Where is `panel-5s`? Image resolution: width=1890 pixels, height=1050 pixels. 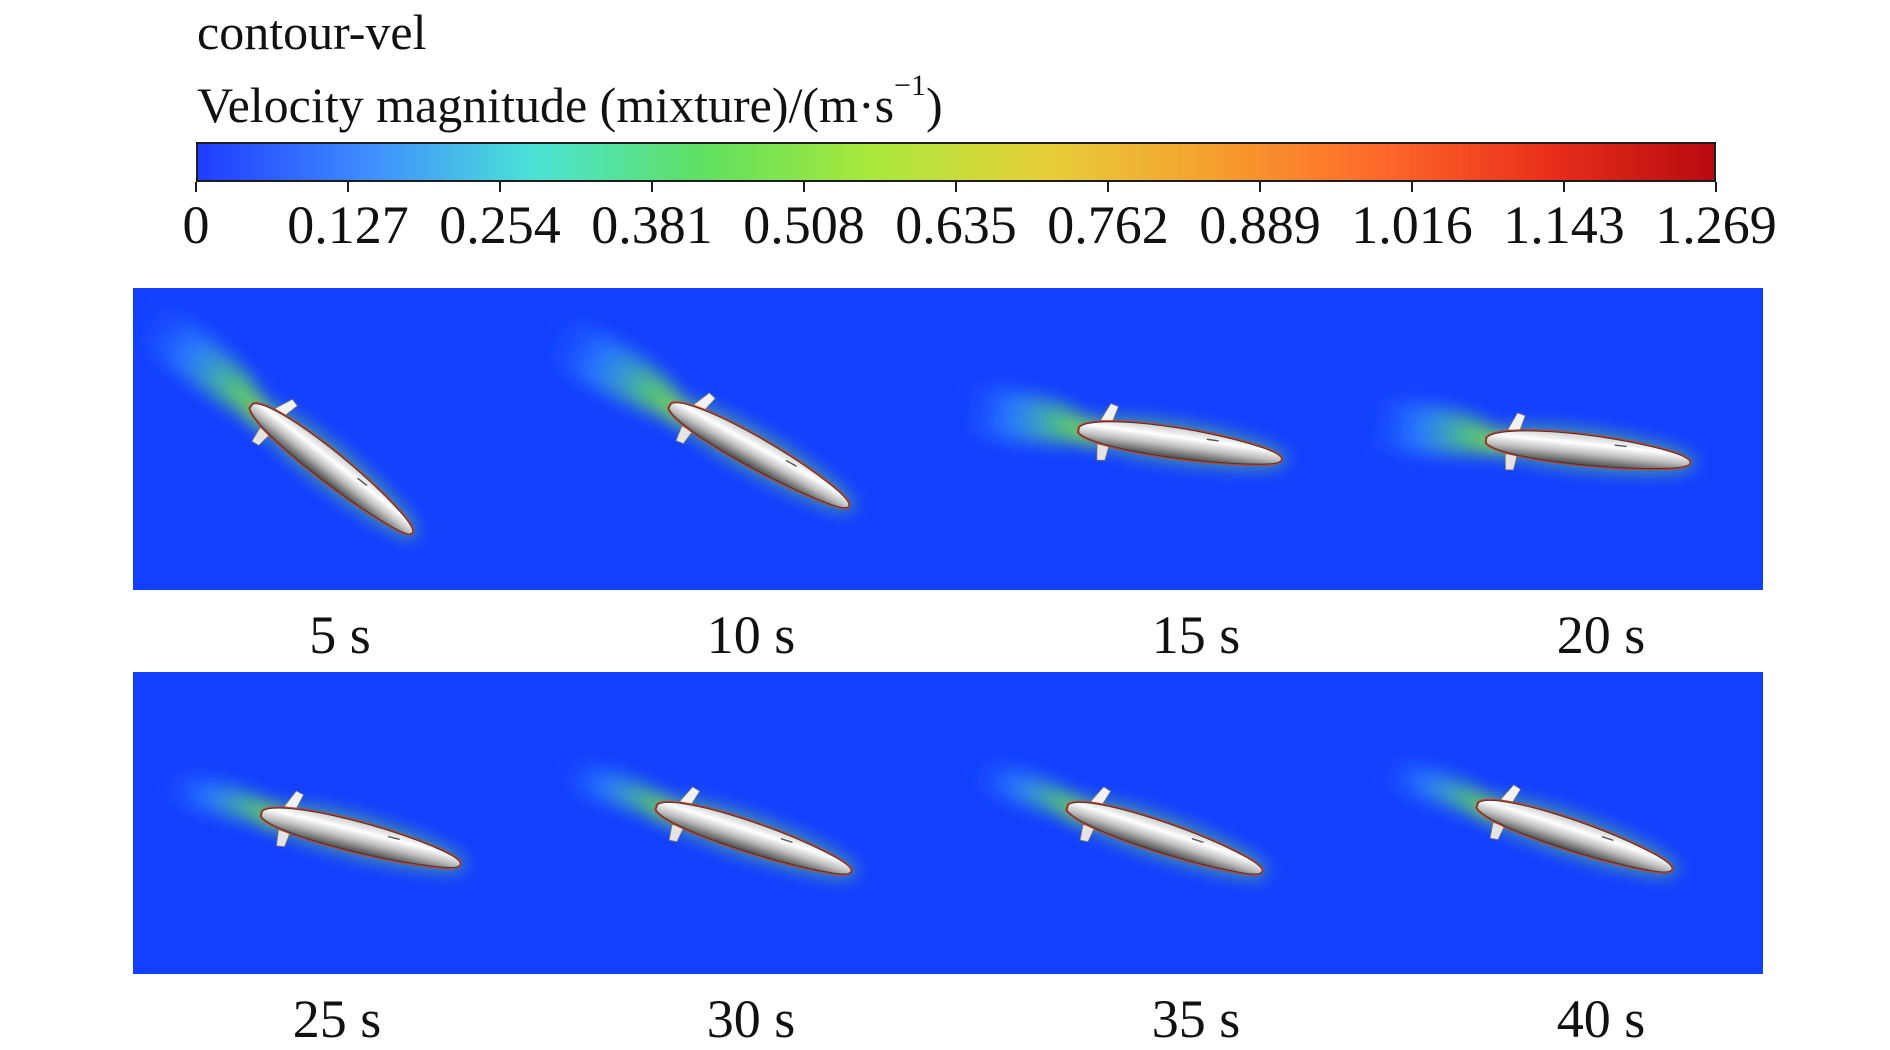 panel-5s is located at coordinates (337, 439).